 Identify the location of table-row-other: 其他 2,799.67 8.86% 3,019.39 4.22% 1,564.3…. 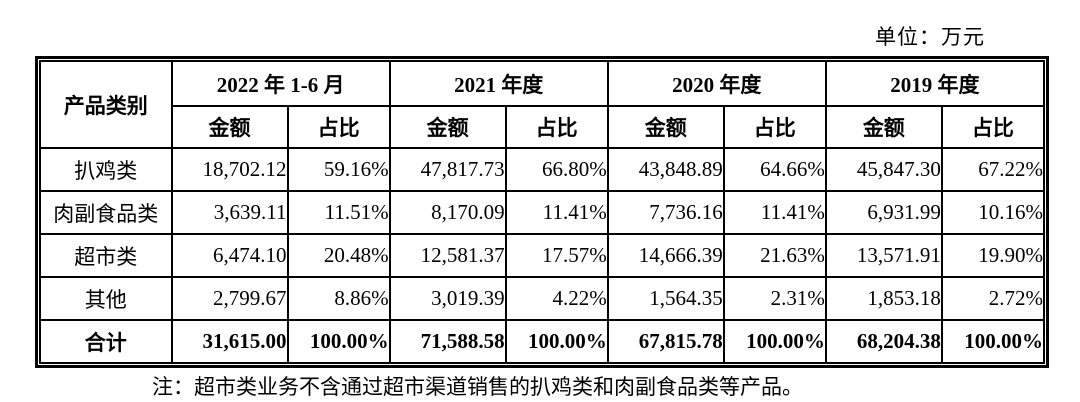
(542, 298).